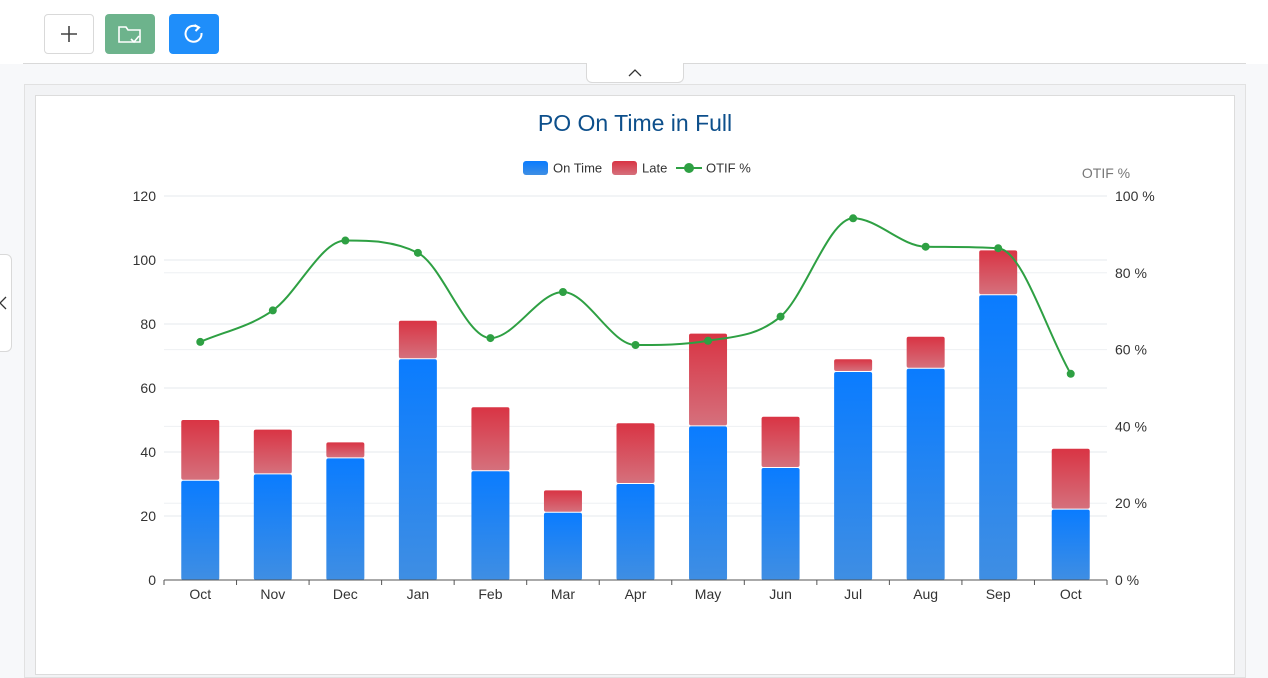 The height and width of the screenshot is (678, 1268). Describe the element at coordinates (148, 452) in the screenshot. I see `left-tick-label: 40` at that location.